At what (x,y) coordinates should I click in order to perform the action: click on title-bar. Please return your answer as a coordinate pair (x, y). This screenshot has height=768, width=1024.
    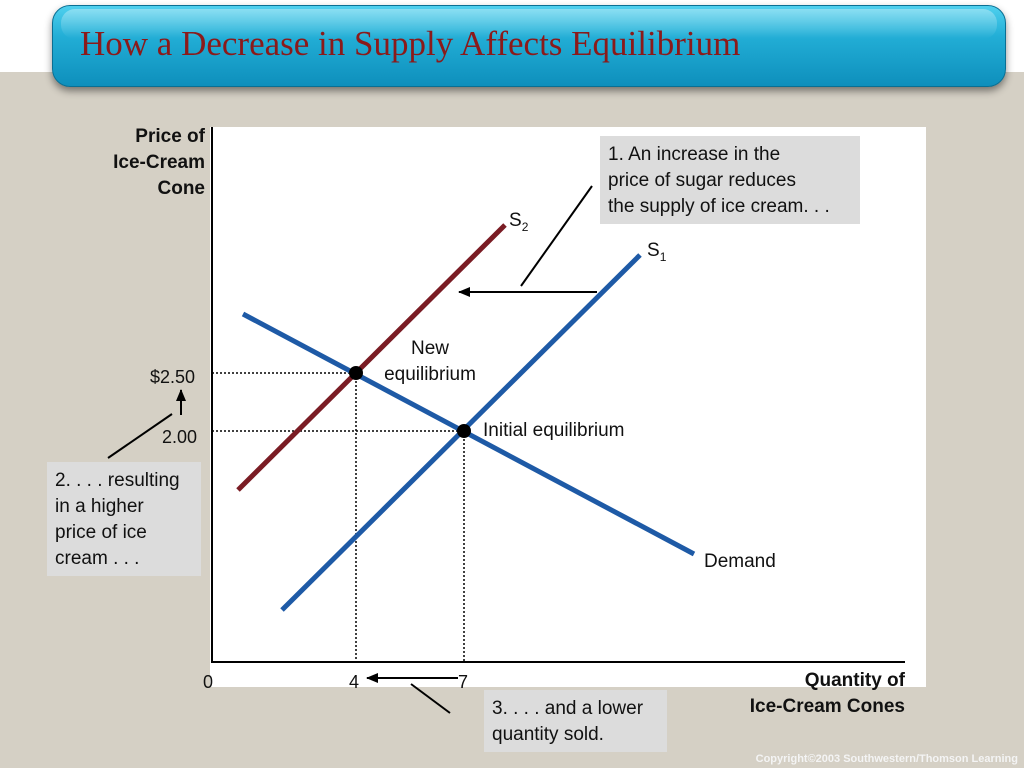
    Looking at the image, I should click on (529, 46).